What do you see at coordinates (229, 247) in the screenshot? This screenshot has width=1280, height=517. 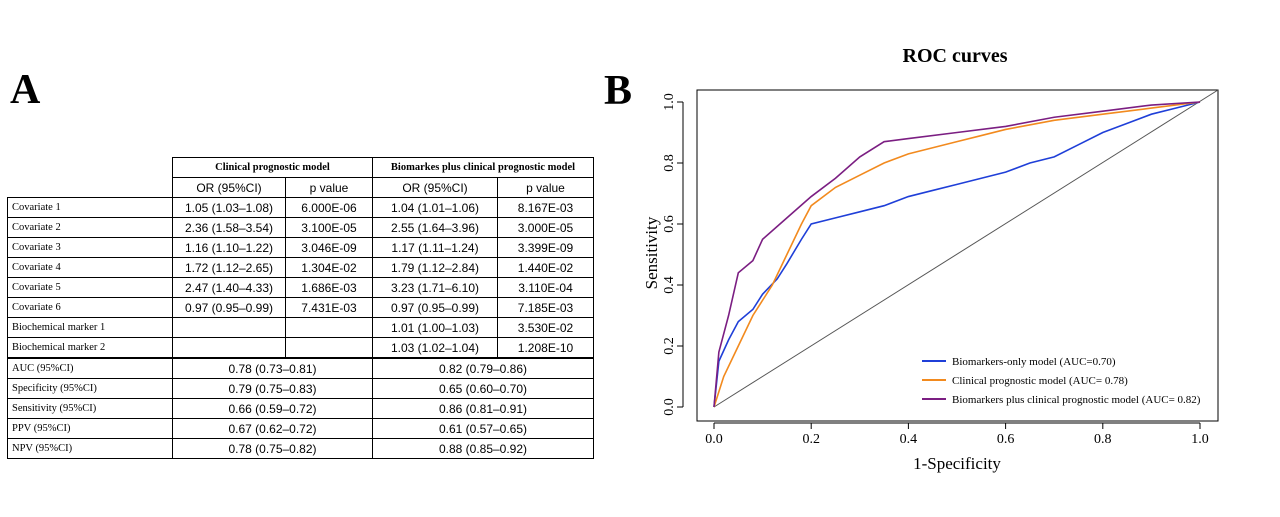 I see `table-cell: 1.16 (1.10–1.22)` at bounding box center [229, 247].